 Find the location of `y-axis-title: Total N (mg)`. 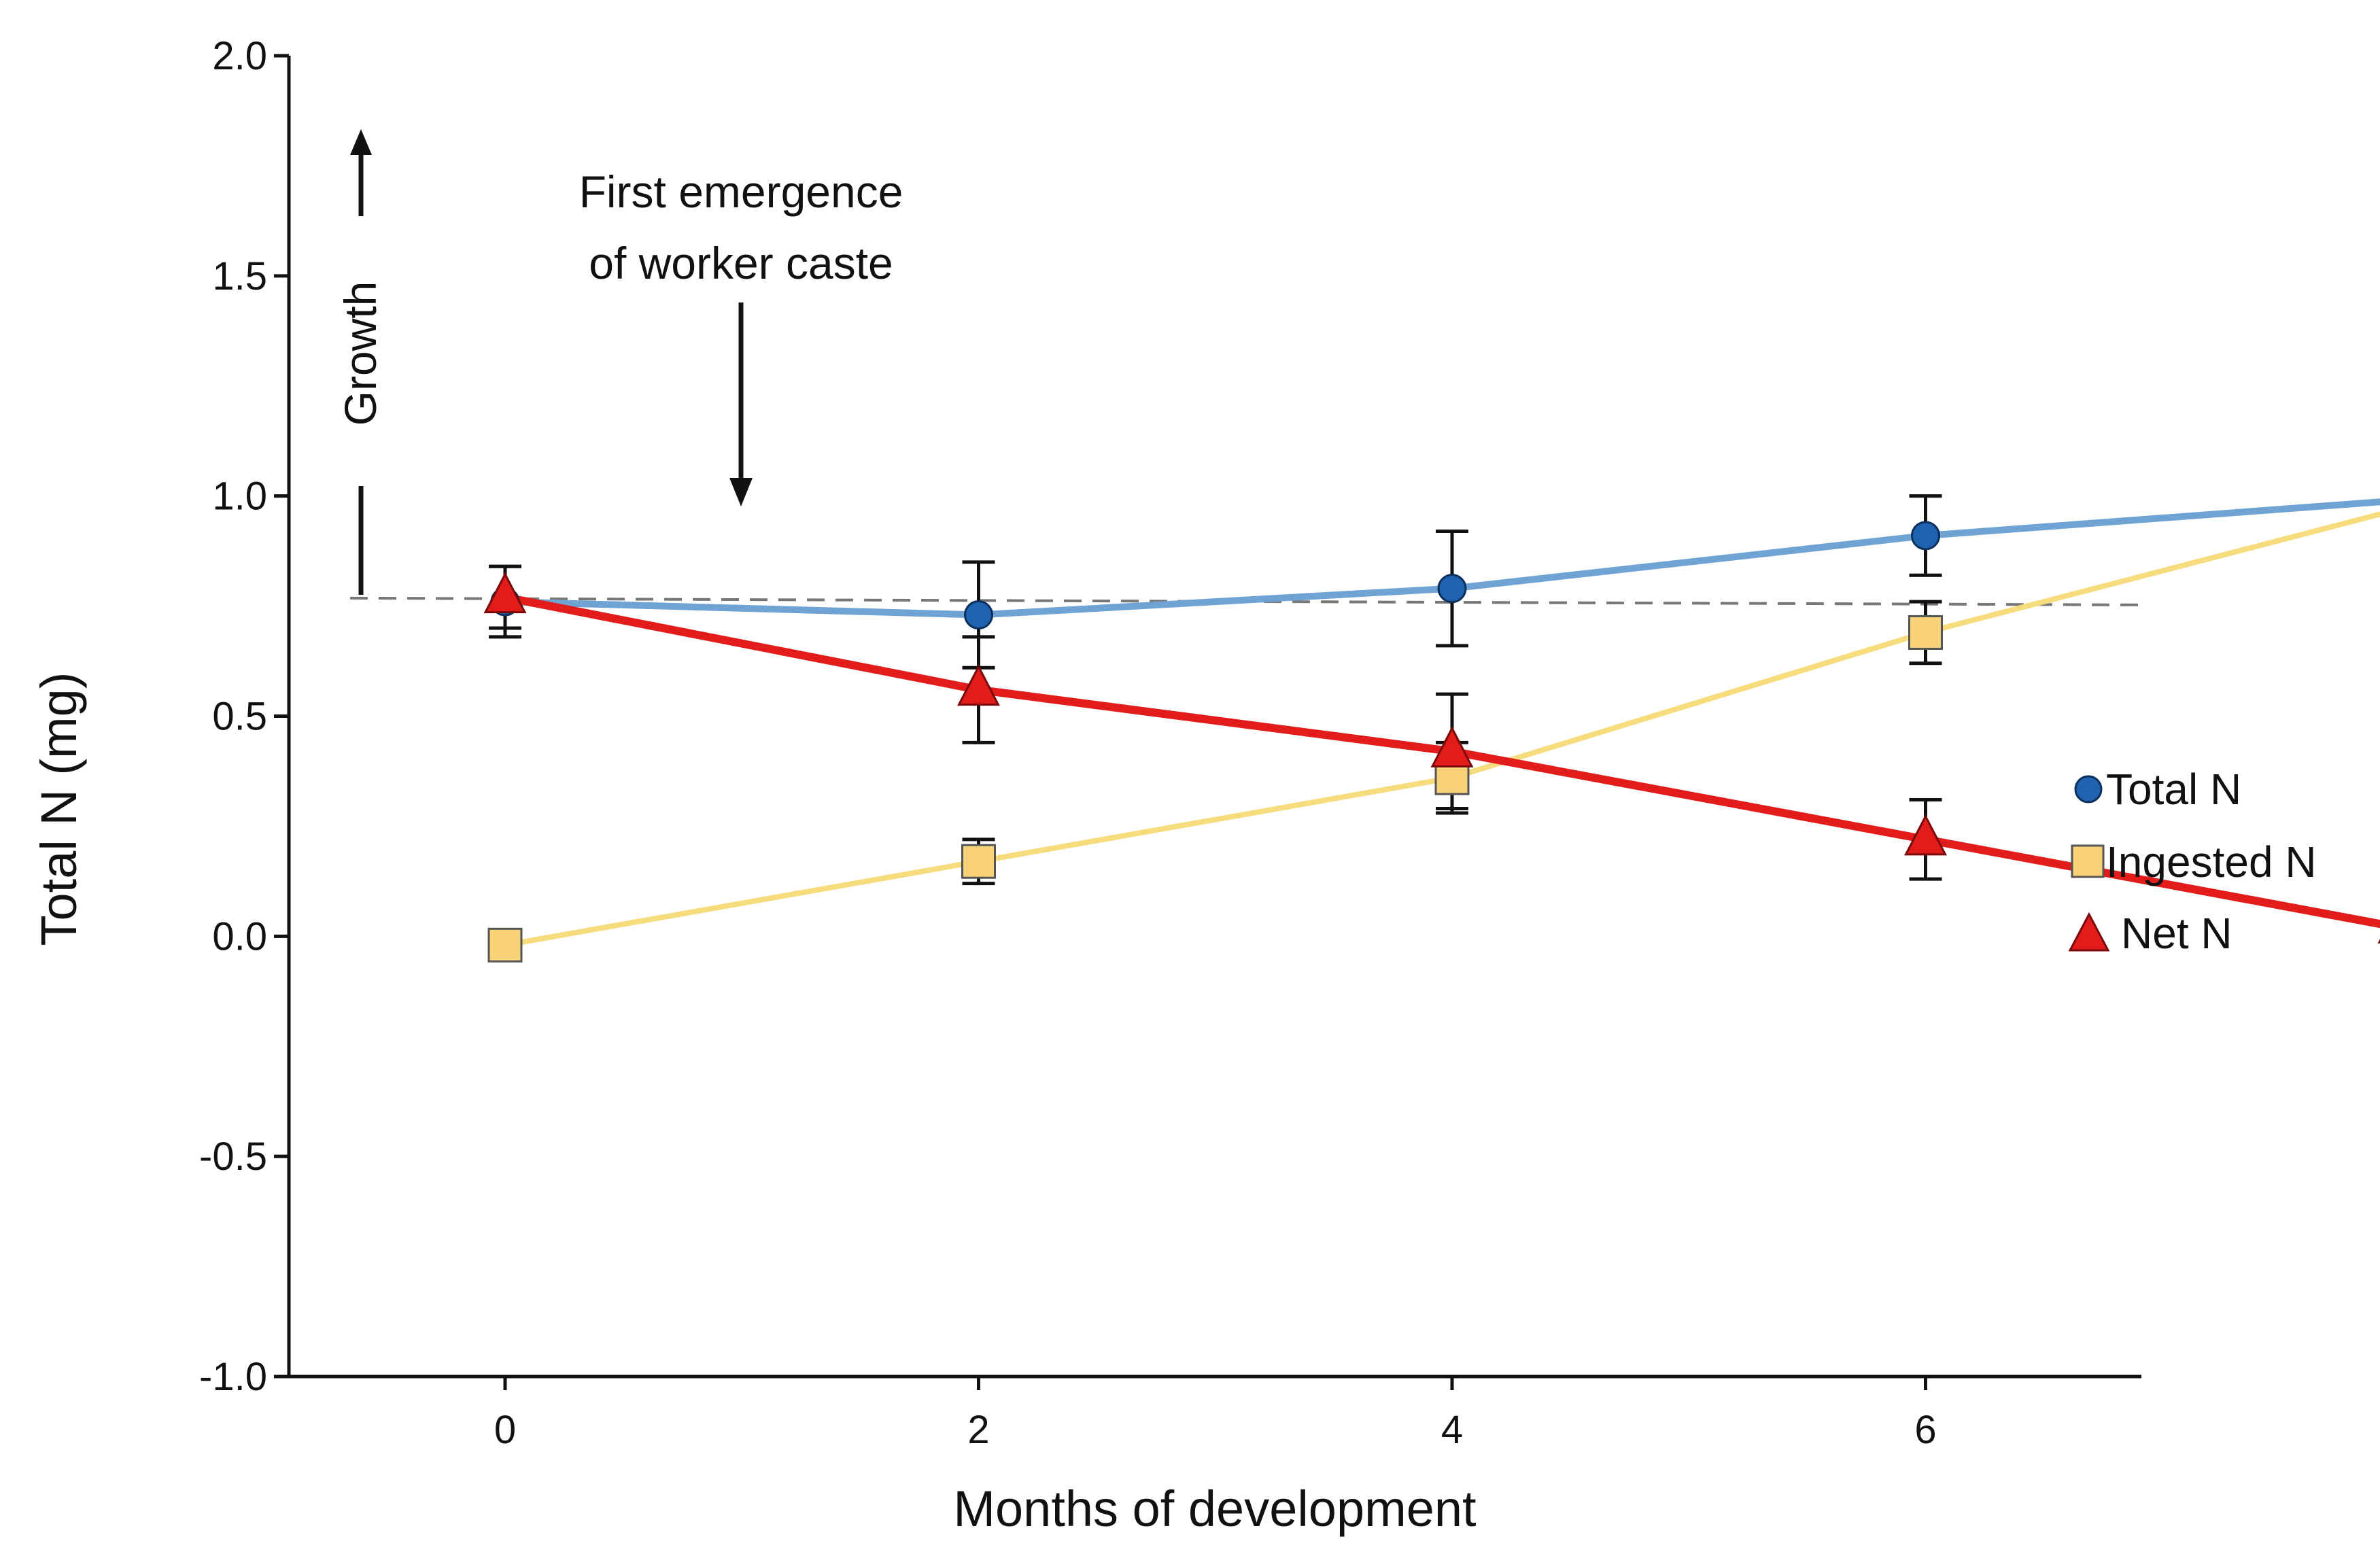

y-axis-title: Total N (mg) is located at coordinates (59, 809).